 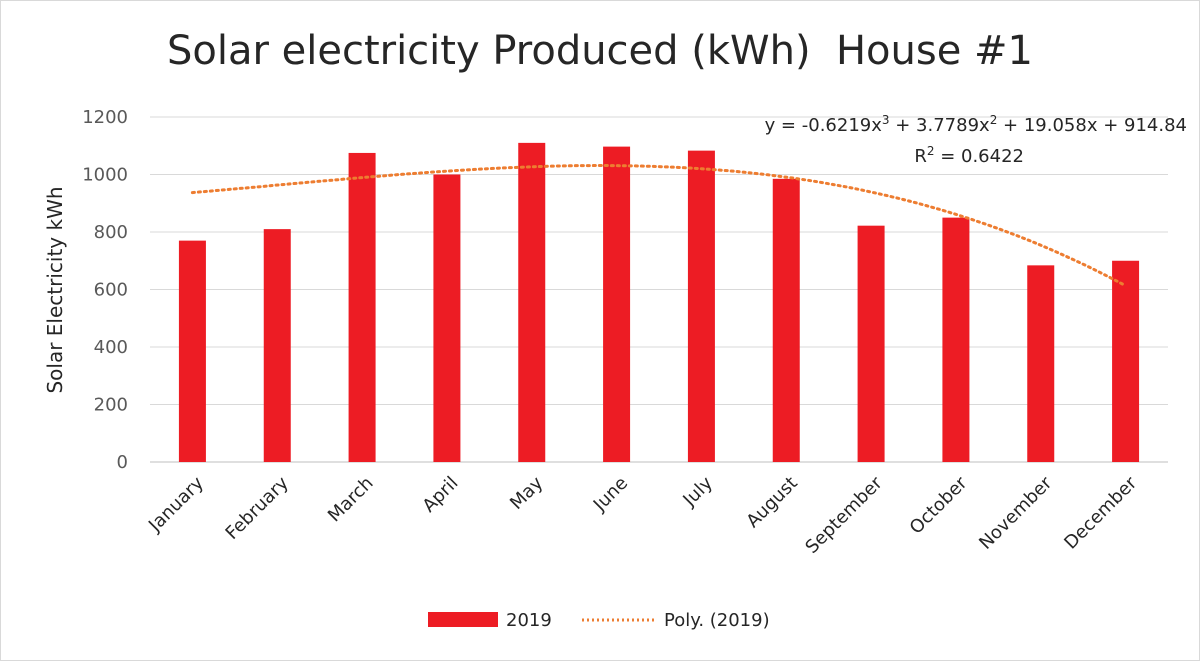 I want to click on x-tick-label: August, so click(x=771, y=502).